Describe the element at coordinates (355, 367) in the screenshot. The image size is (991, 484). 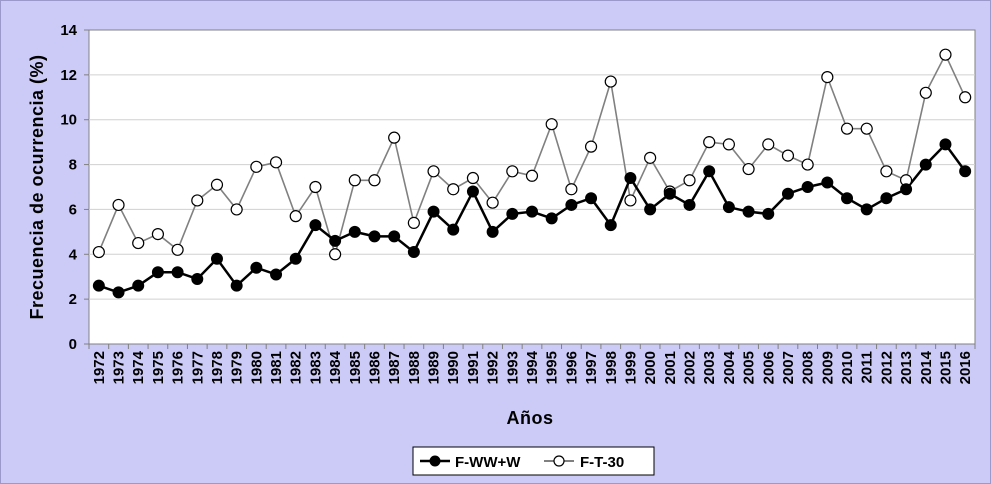
I see `x-tick-label: 1985` at that location.